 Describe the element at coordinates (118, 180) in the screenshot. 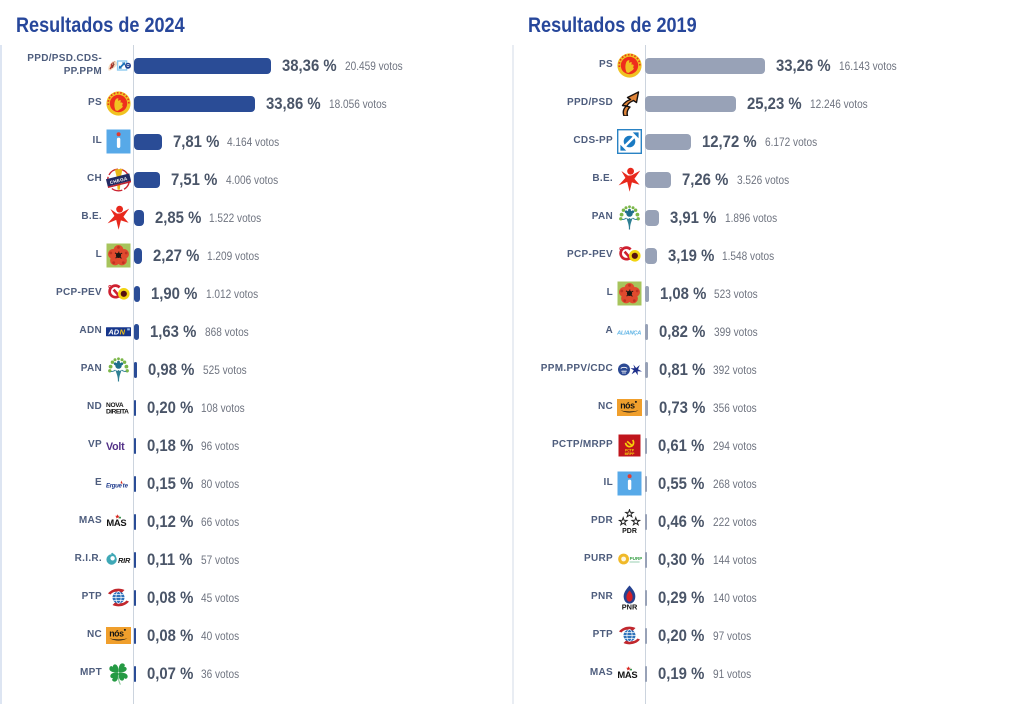

I see `svg-text: CHEGA` at that location.